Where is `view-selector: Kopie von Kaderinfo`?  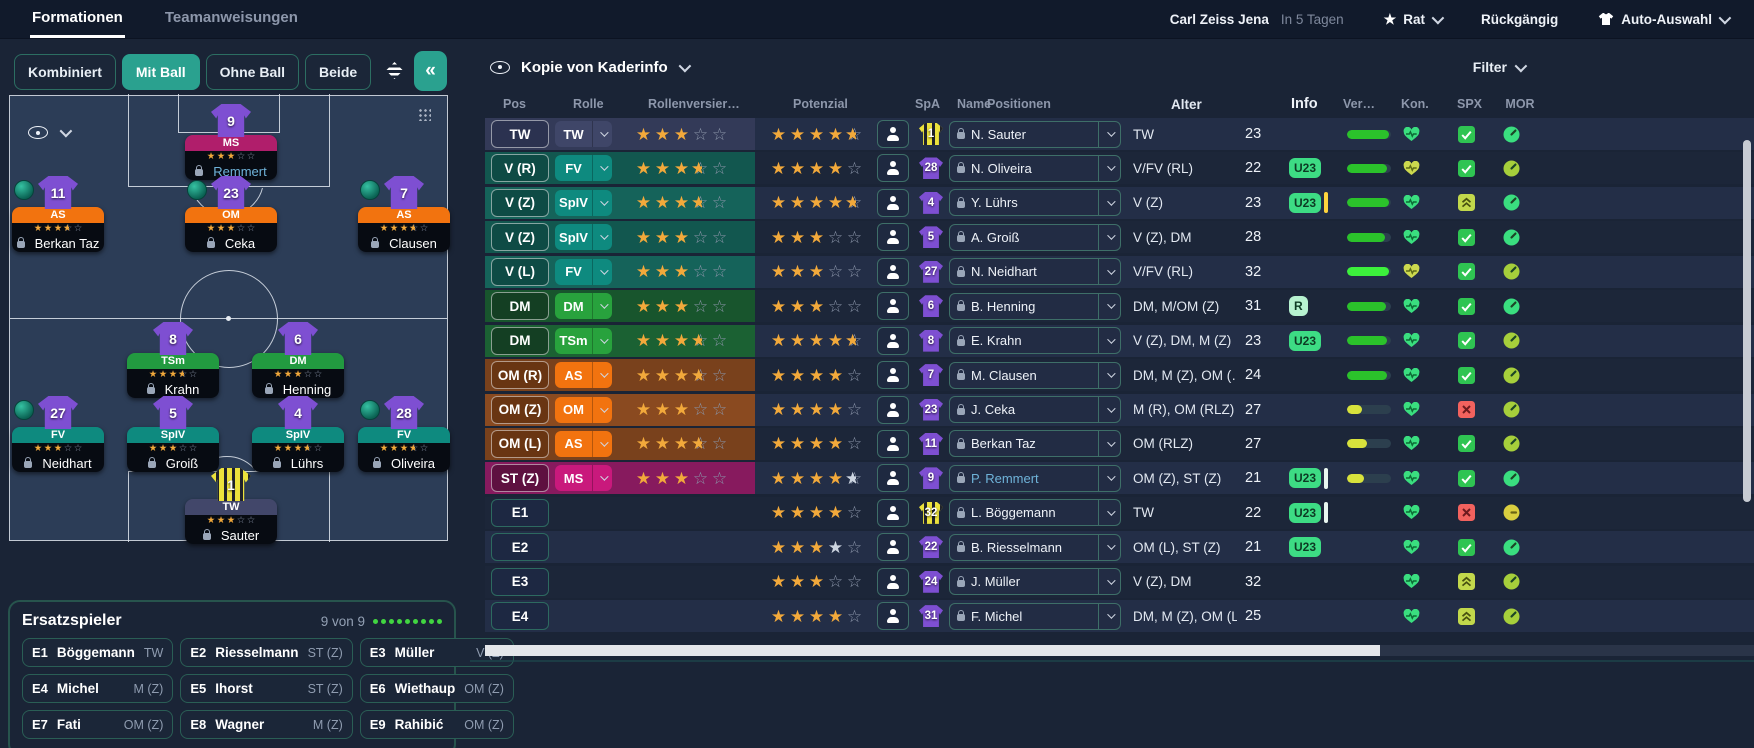 view-selector: Kopie von Kaderinfo is located at coordinates (590, 67).